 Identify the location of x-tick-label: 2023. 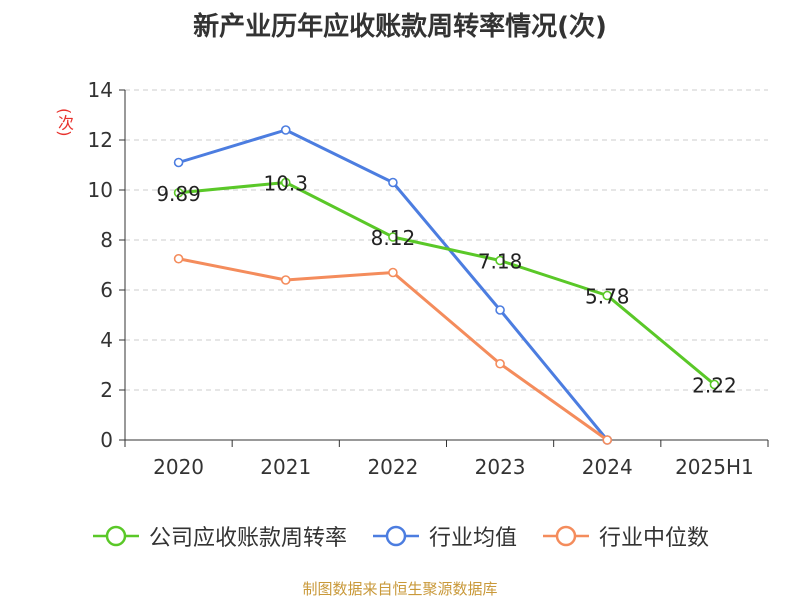
(500, 467).